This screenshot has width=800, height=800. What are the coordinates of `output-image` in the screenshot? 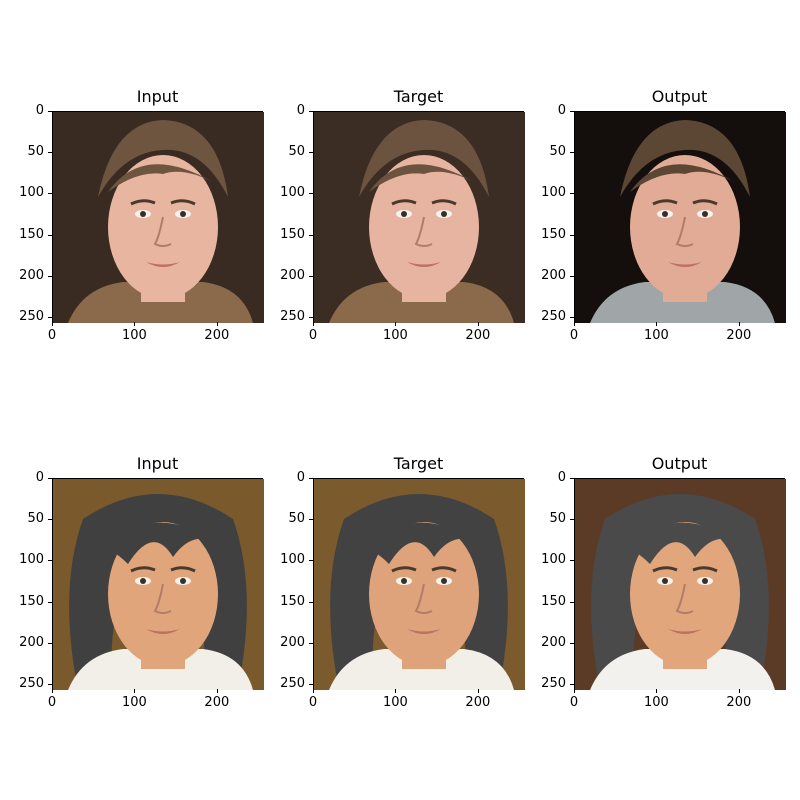 It's located at (680, 217).